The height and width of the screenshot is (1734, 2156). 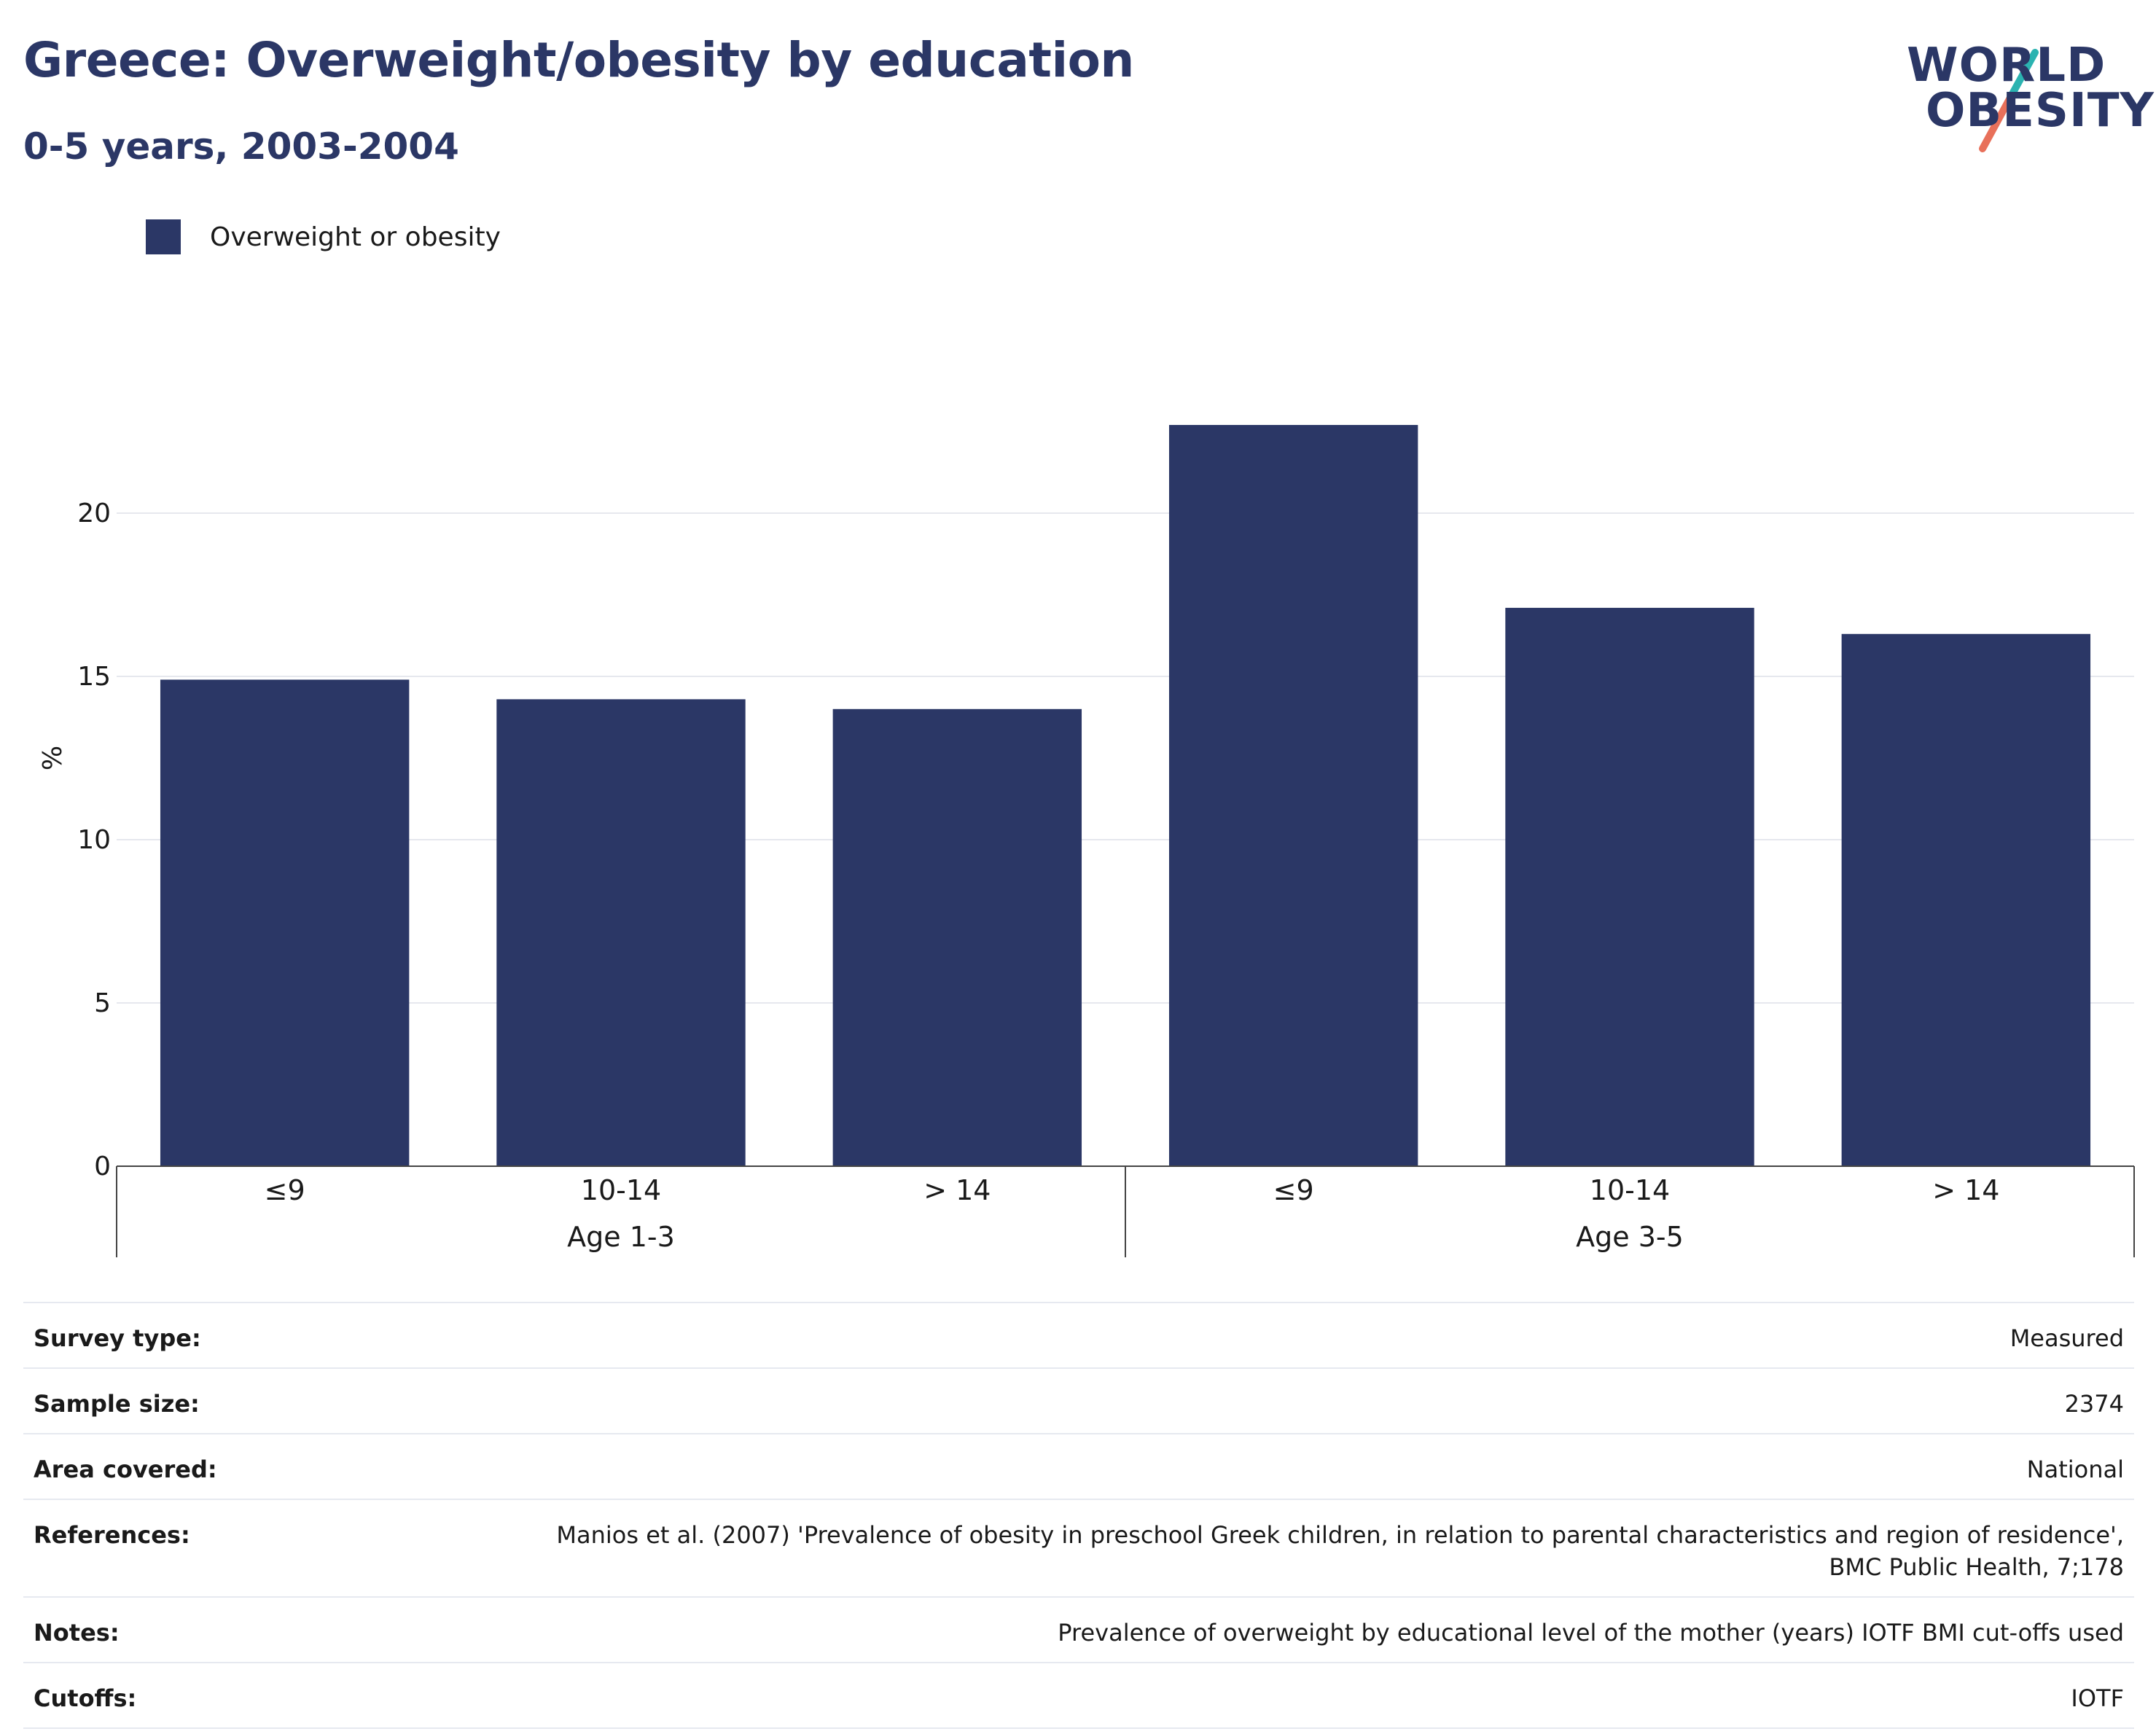 I want to click on info-row: Survey type: Measured, so click(x=1079, y=1334).